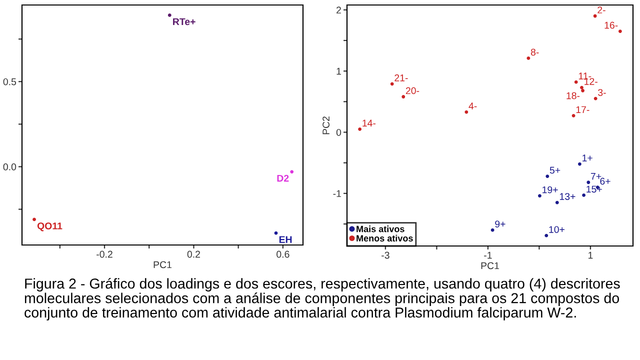  I want to click on annotation: 17-, so click(583, 109).